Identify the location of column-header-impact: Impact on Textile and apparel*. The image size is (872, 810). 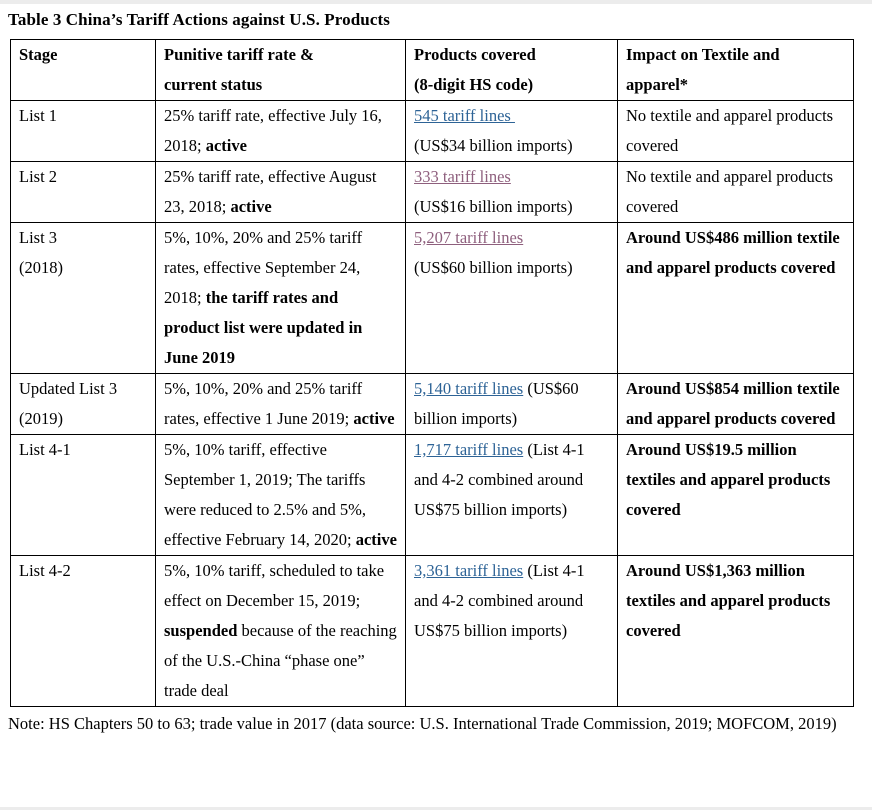
(735, 70).